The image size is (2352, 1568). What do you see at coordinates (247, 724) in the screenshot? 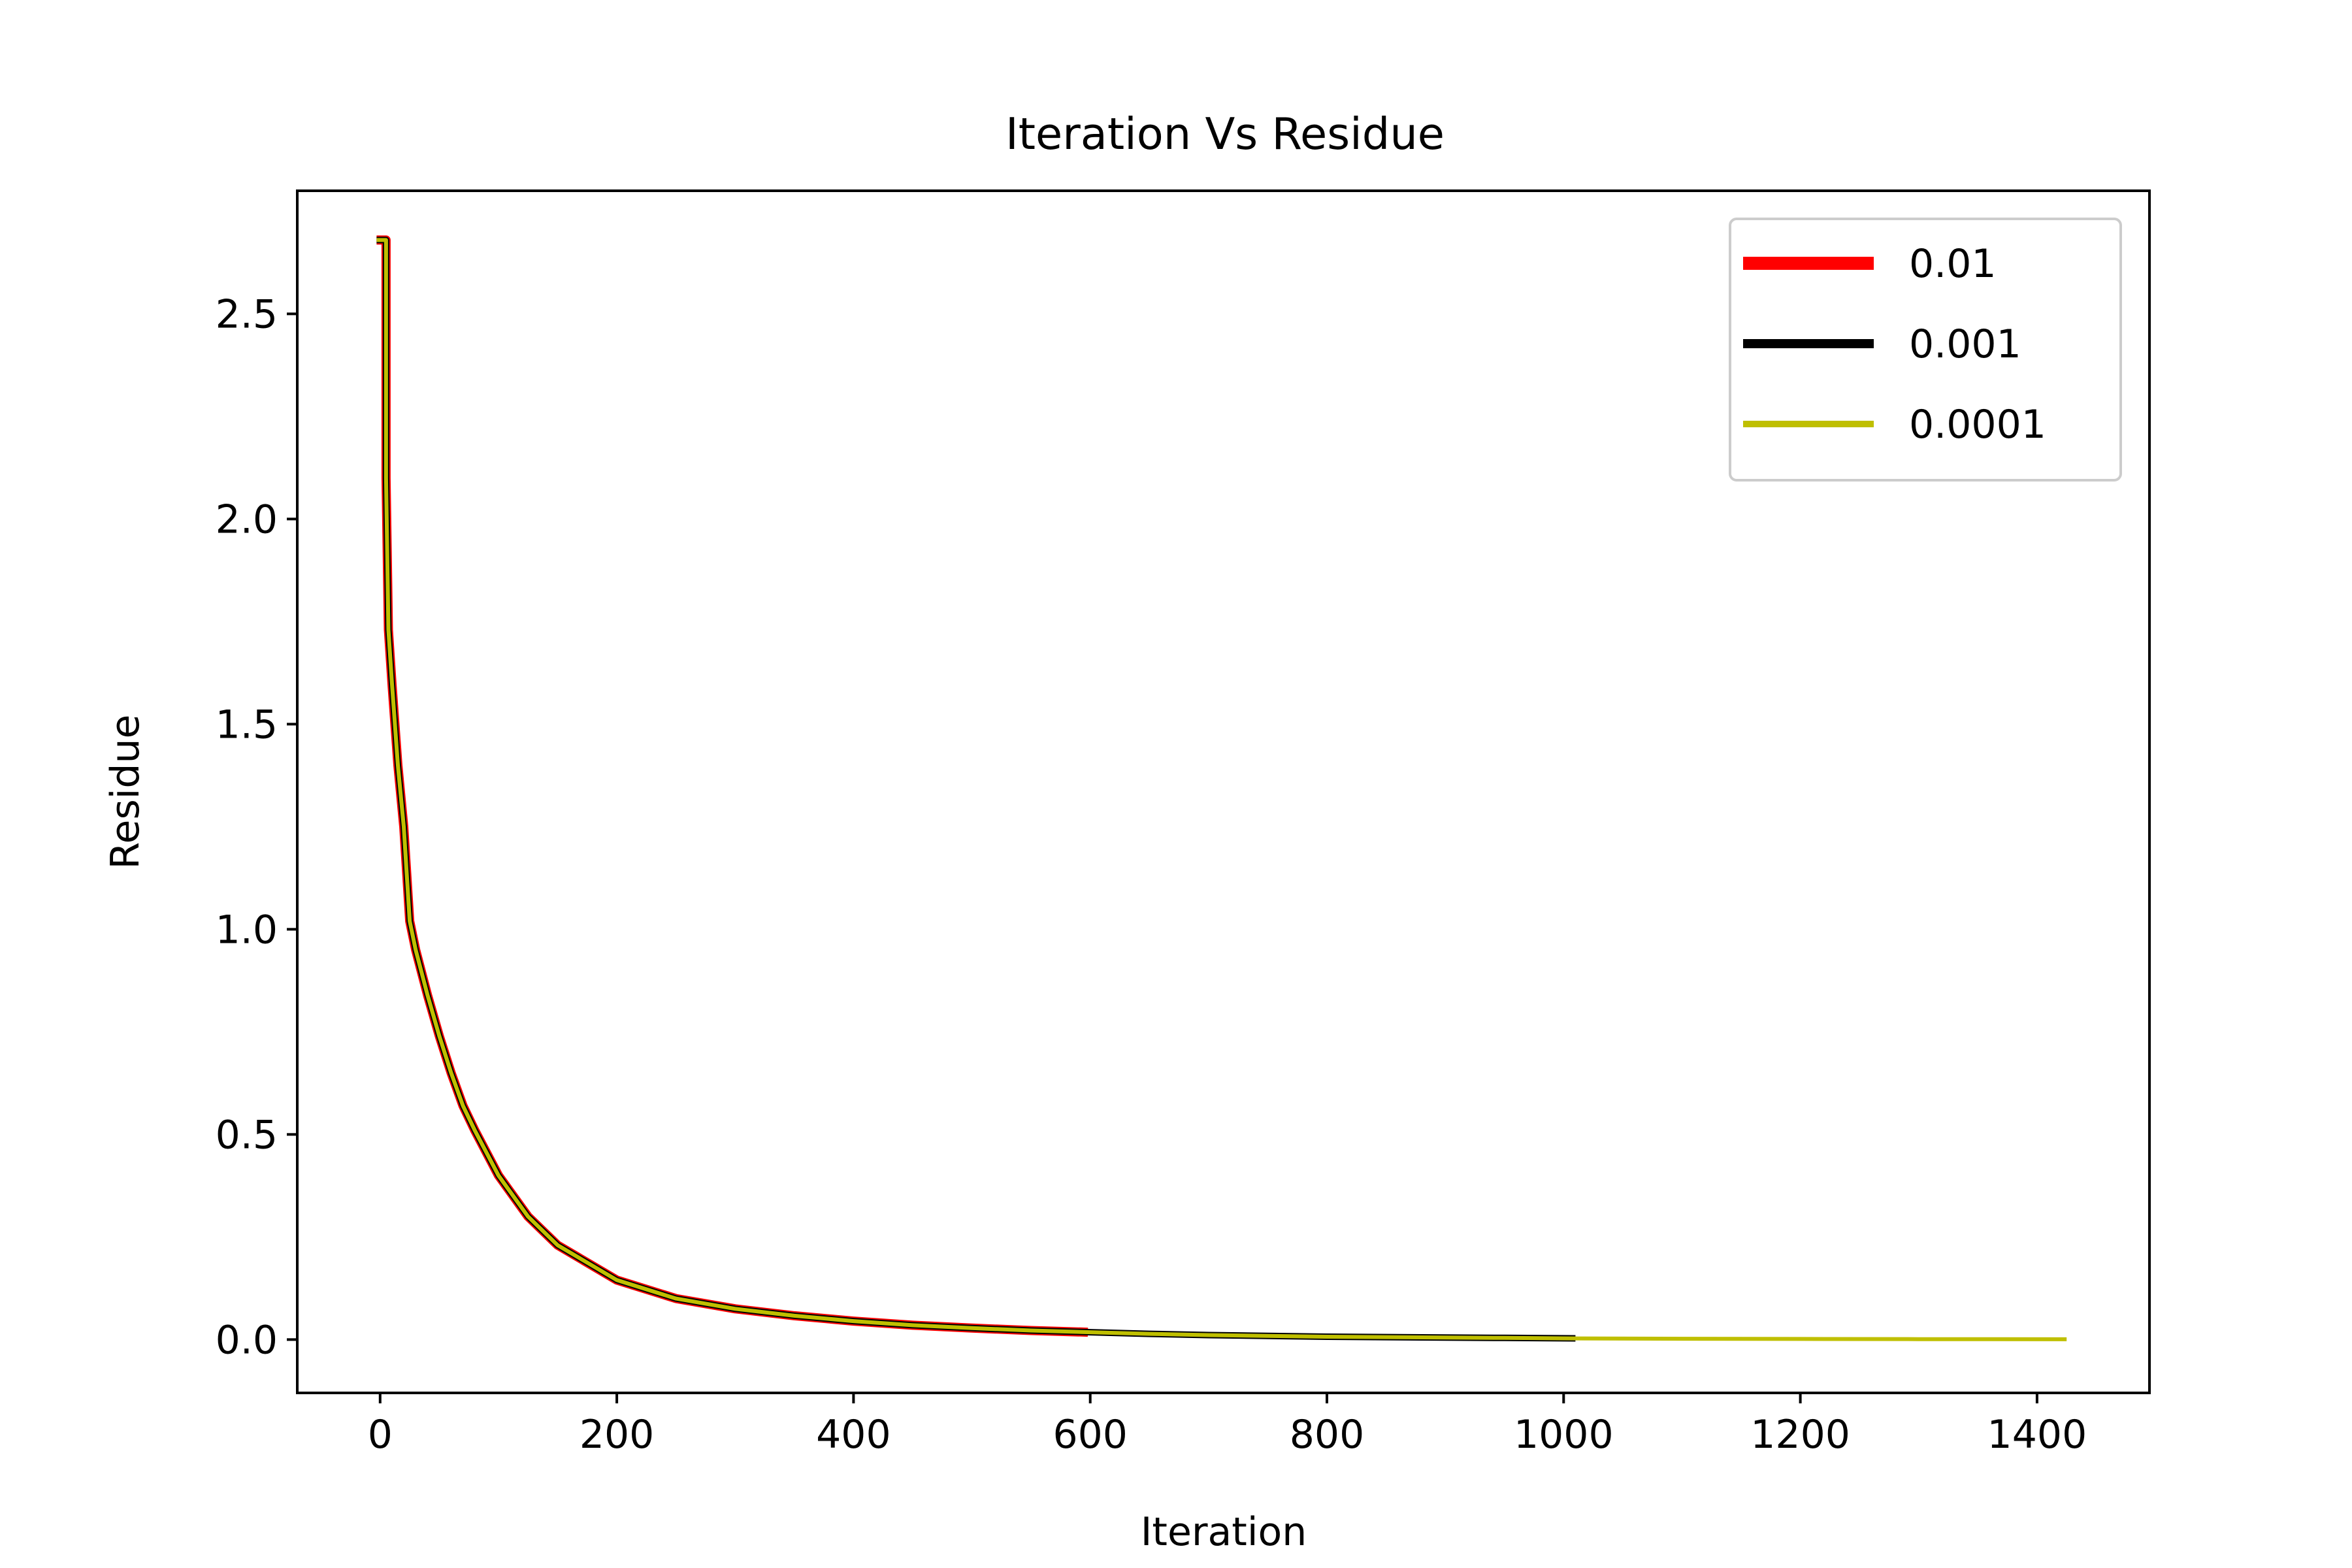
I see `y-tick-label: 1.5` at bounding box center [247, 724].